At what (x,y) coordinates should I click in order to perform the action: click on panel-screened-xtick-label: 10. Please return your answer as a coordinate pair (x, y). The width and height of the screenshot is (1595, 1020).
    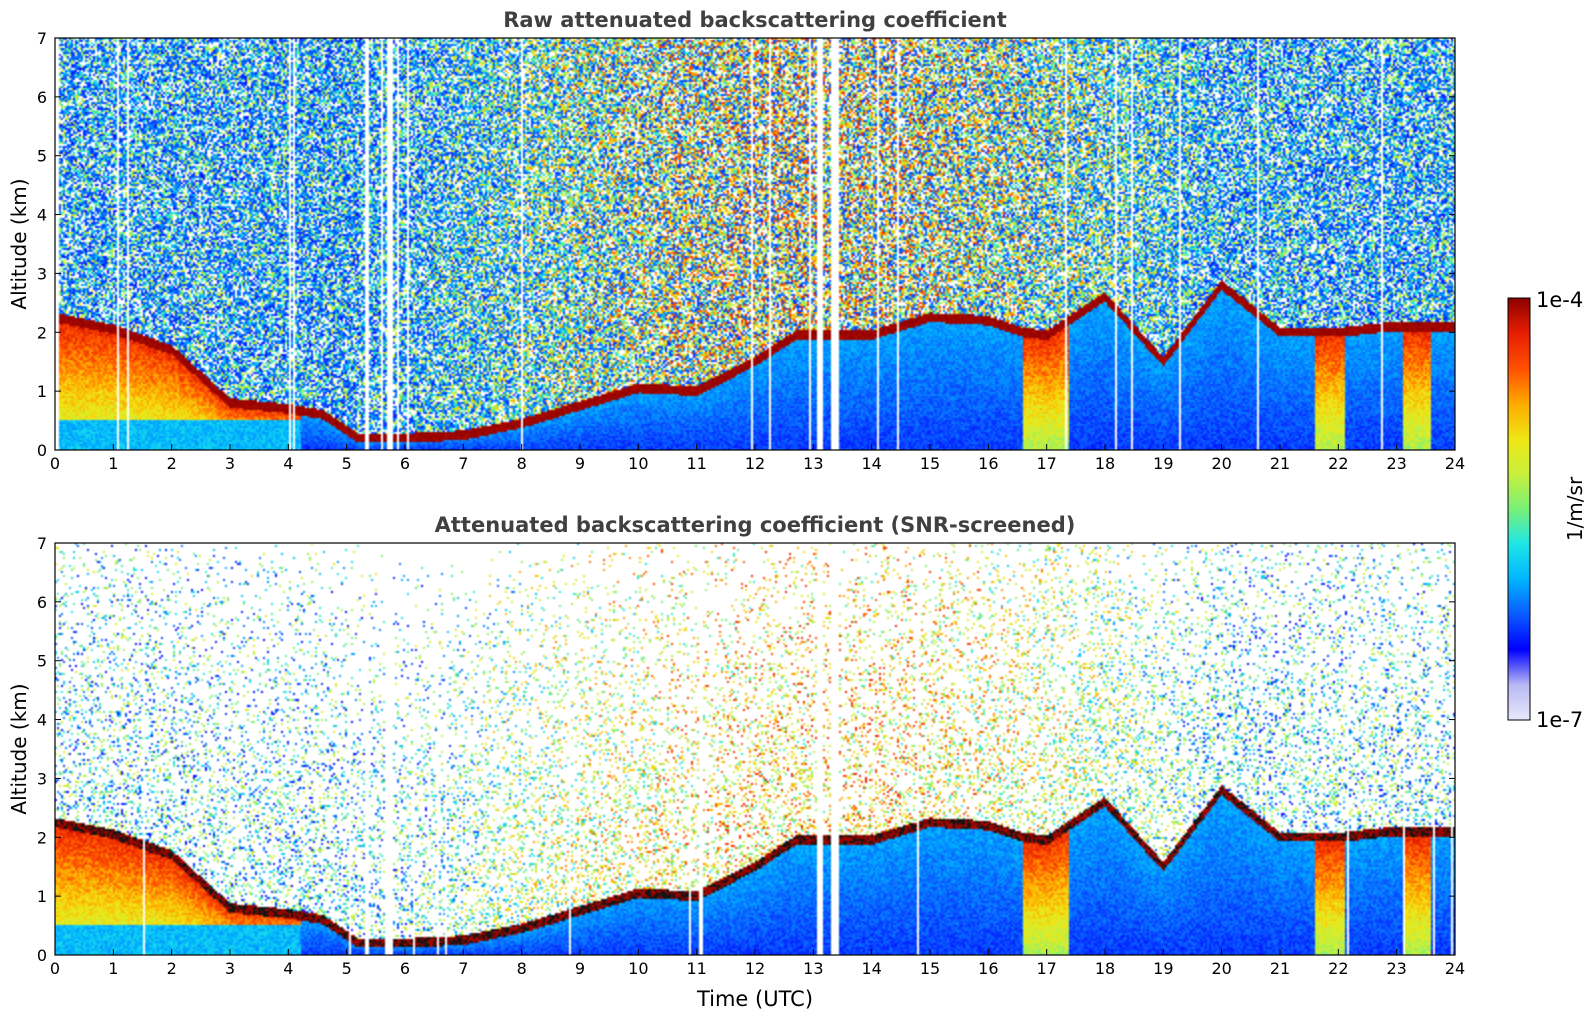
    Looking at the image, I should click on (638, 968).